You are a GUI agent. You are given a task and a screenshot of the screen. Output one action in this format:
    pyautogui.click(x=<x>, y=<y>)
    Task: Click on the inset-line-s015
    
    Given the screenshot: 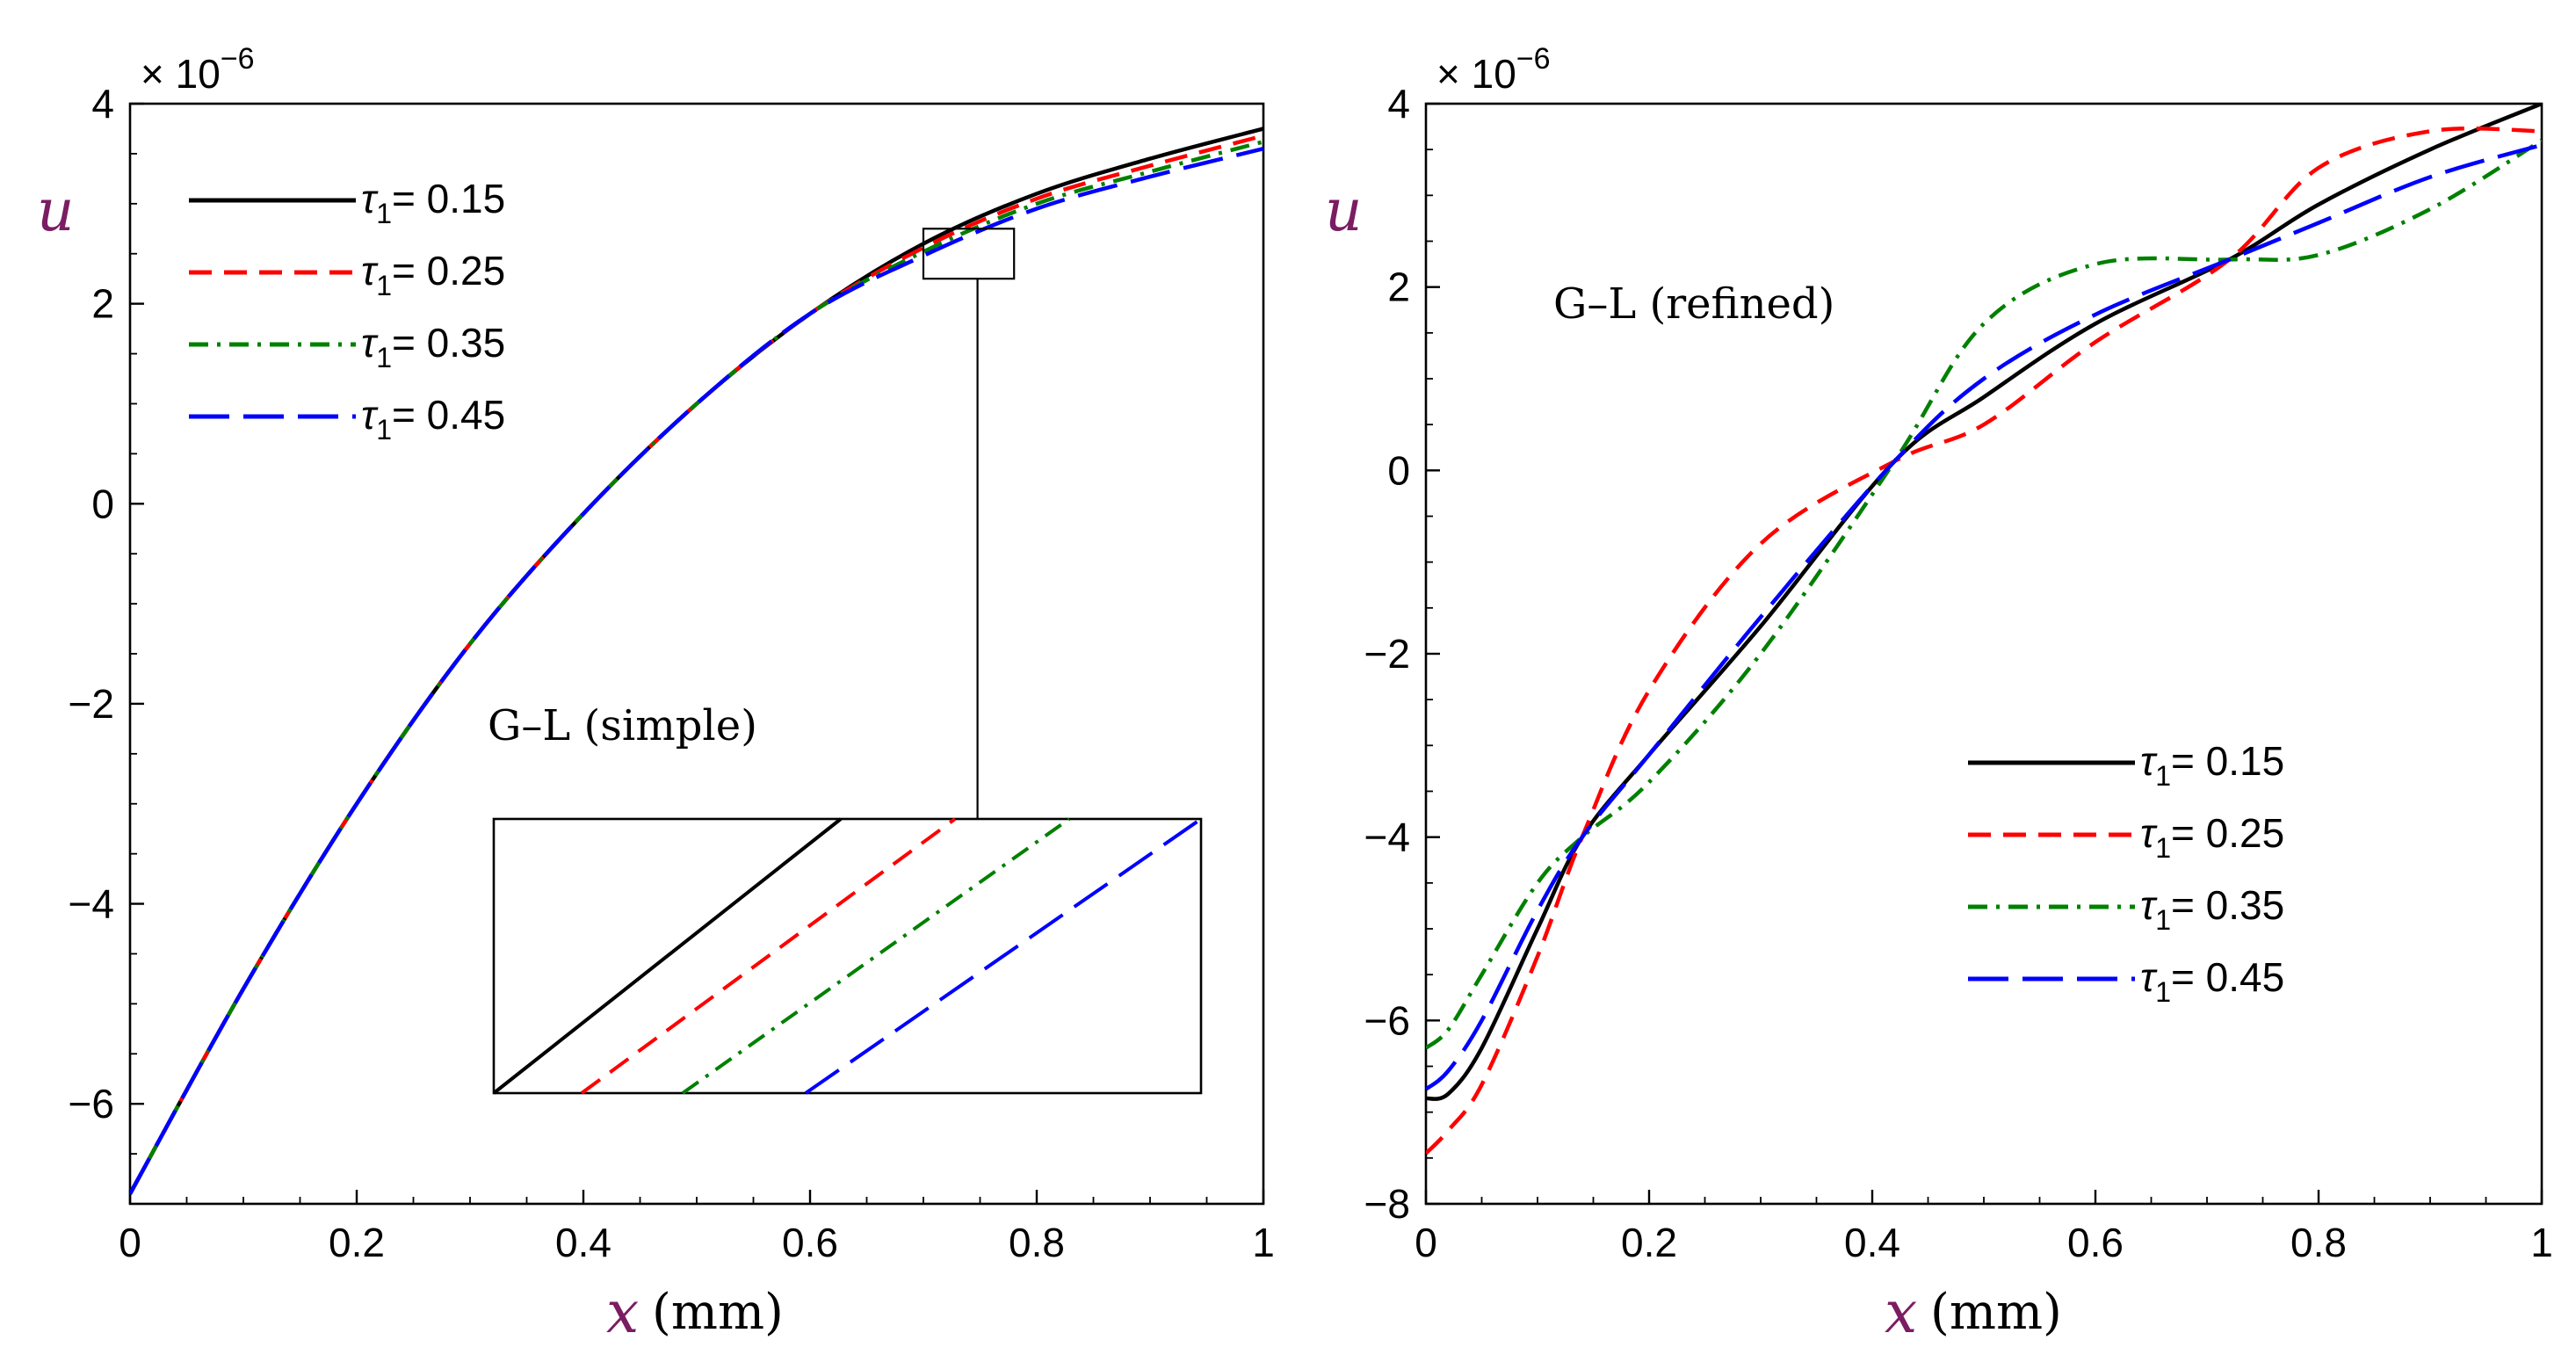 What is the action you would take?
    pyautogui.click(x=667, y=956)
    